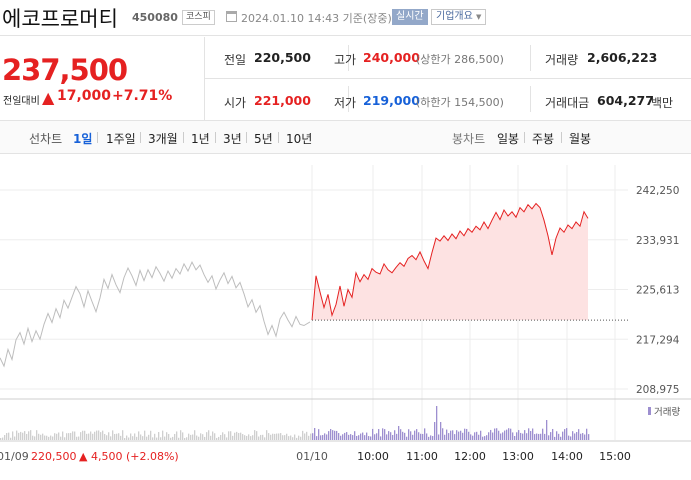 Image resolution: width=691 pixels, height=480 pixels. I want to click on candle-chart-label: 봉차트, so click(468, 138).